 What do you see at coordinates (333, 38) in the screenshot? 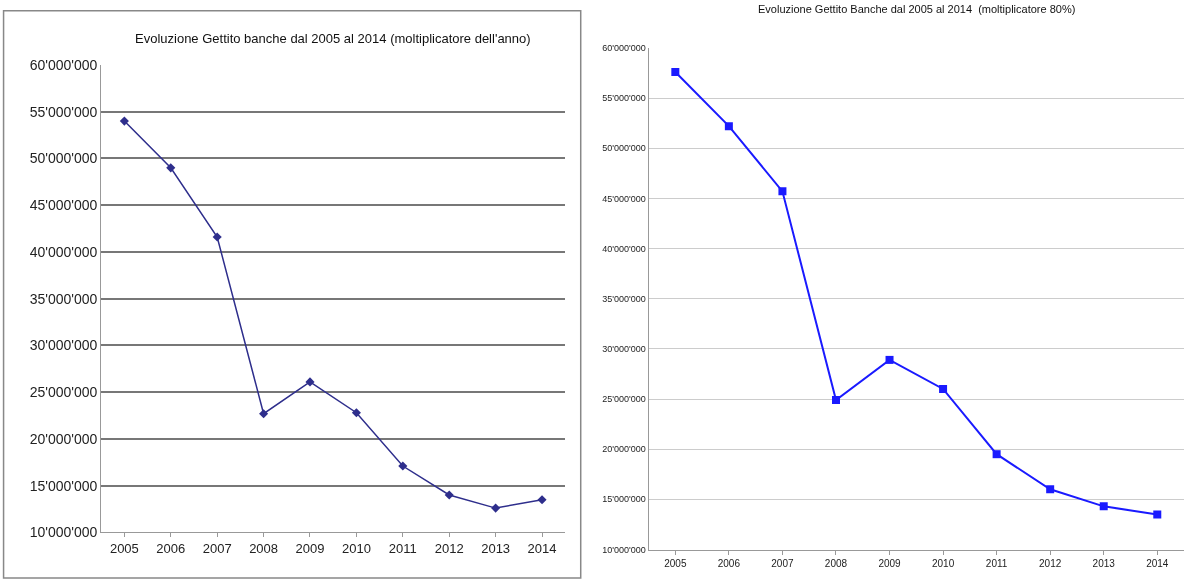
I see `chart-title: Evoluzione Gettito banche dal 2005 al 2014 (moltiplicatore dell'anno)` at bounding box center [333, 38].